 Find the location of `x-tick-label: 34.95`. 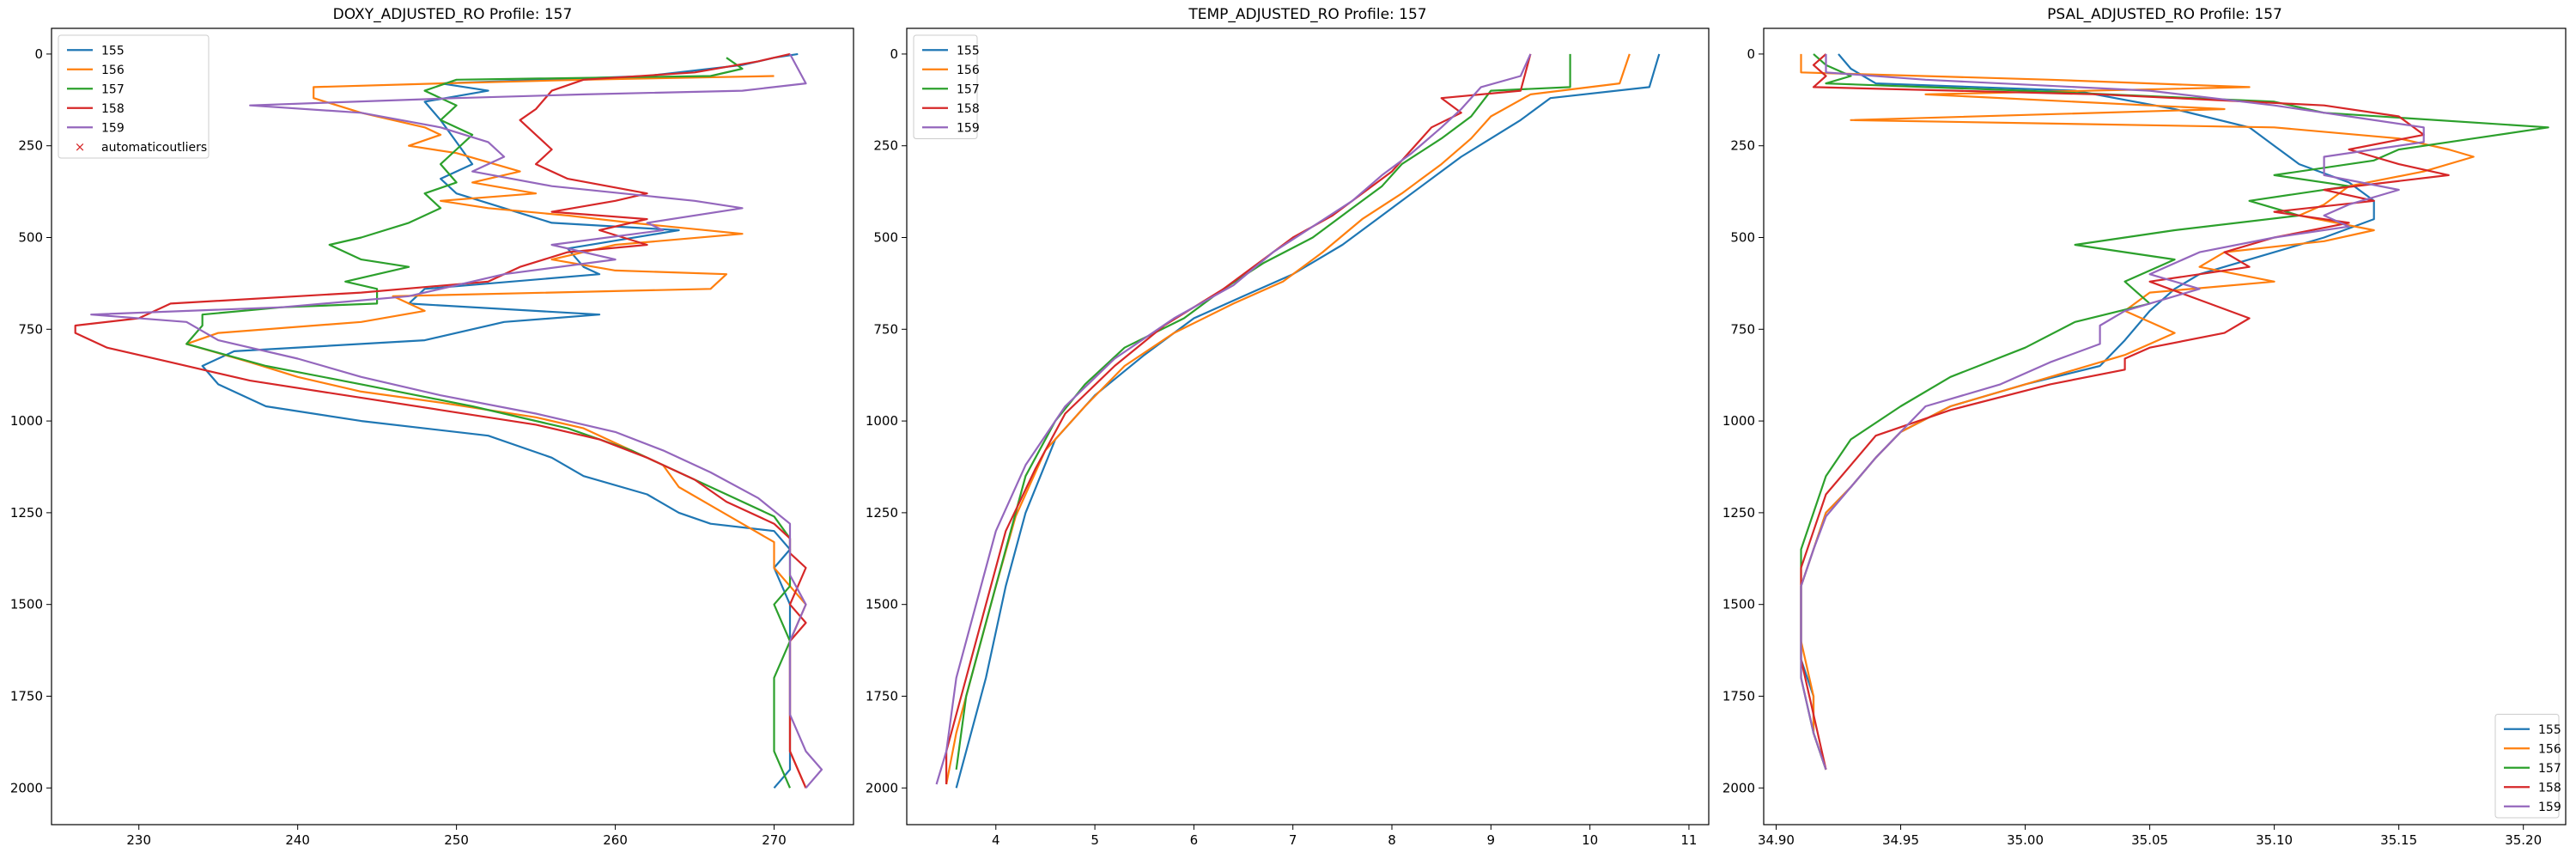

x-tick-label: 34.95 is located at coordinates (1901, 840).